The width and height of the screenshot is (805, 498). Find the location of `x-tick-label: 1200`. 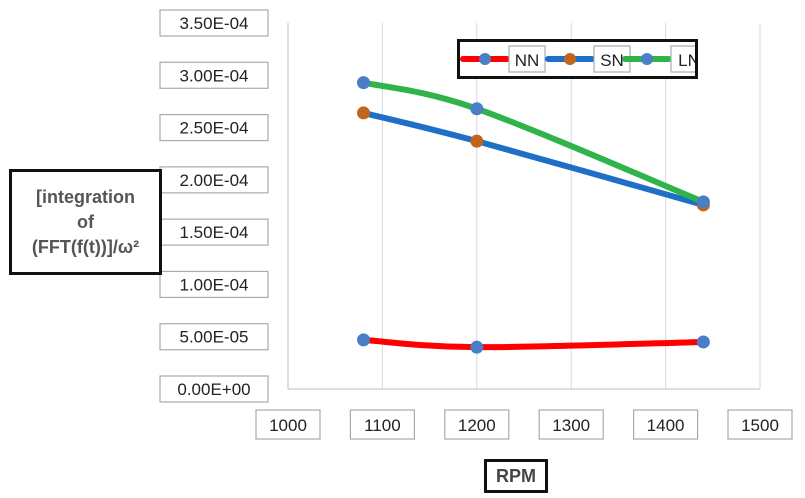

x-tick-label: 1200 is located at coordinates (477, 425).